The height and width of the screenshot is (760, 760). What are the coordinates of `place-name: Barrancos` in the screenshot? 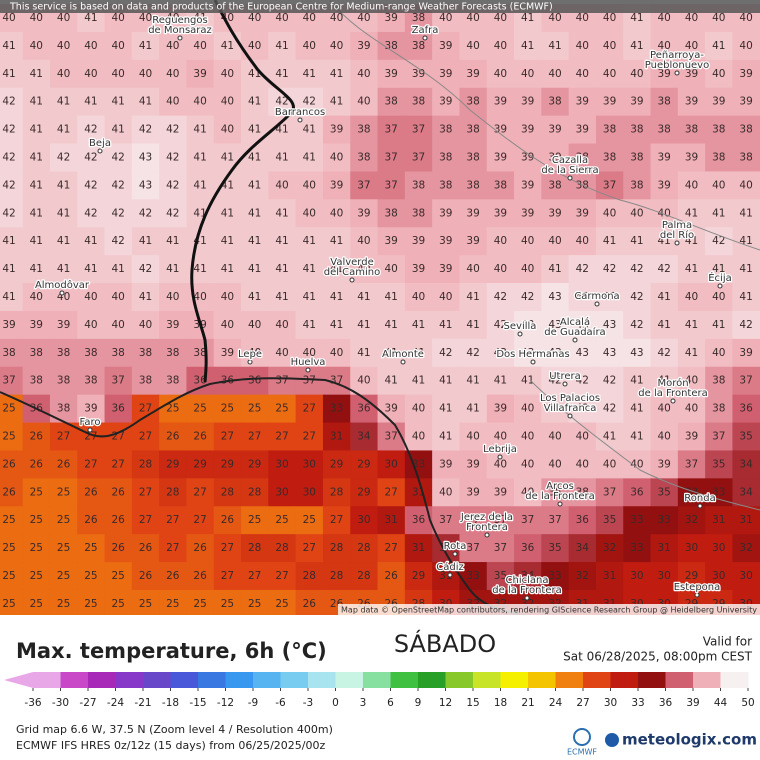 It's located at (300, 112).